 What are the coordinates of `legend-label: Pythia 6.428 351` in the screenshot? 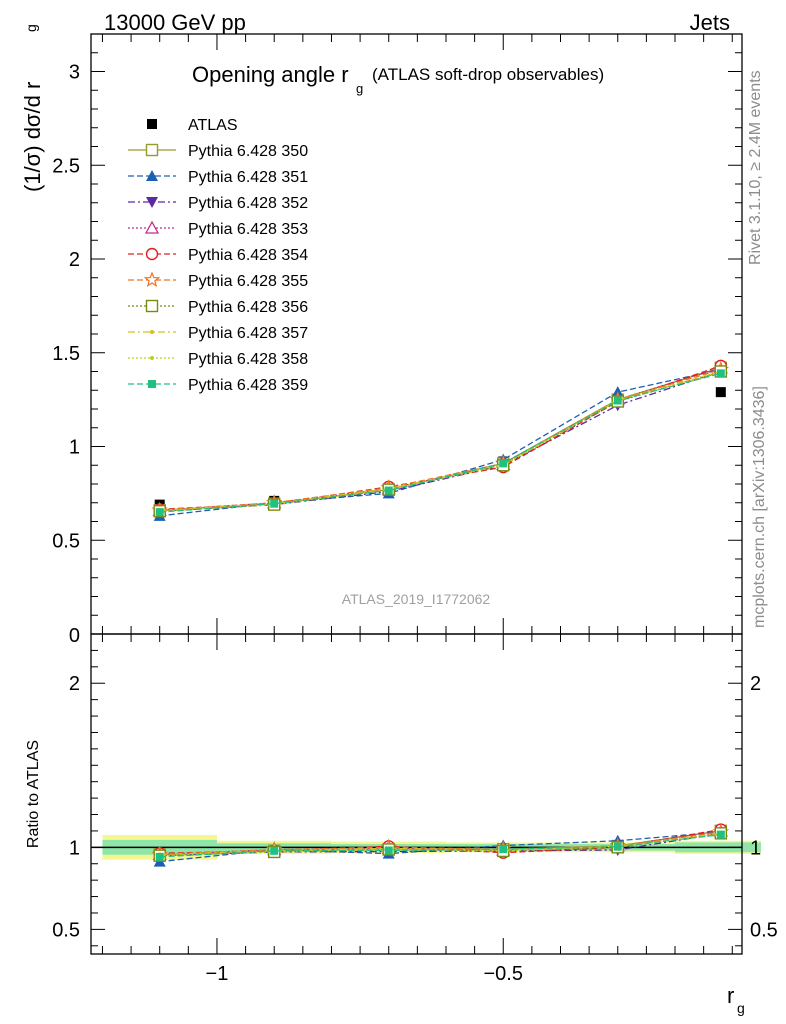 It's located at (248, 177).